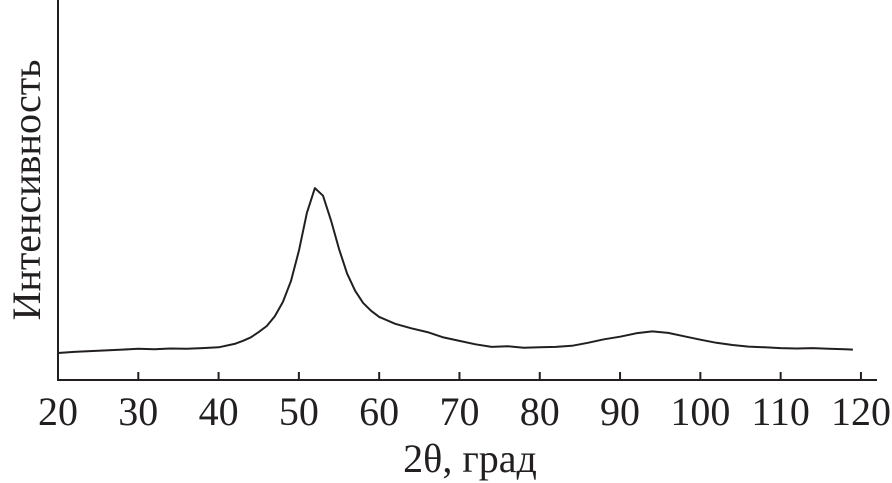 Image resolution: width=892 pixels, height=483 pixels. I want to click on x-tick-label: 60, so click(379, 411).